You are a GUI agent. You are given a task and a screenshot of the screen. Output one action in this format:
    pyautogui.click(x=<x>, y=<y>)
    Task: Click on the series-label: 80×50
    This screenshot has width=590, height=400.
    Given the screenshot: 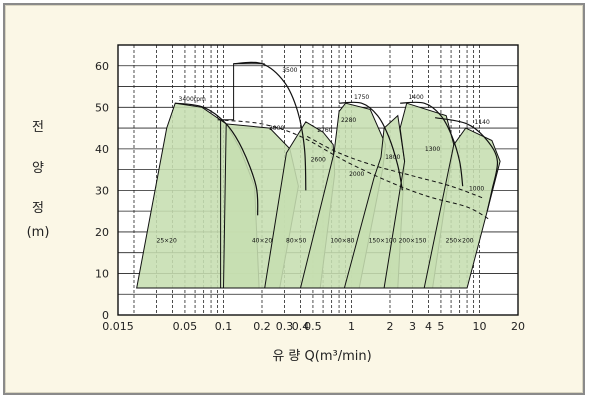 What is the action you would take?
    pyautogui.click(x=296, y=240)
    